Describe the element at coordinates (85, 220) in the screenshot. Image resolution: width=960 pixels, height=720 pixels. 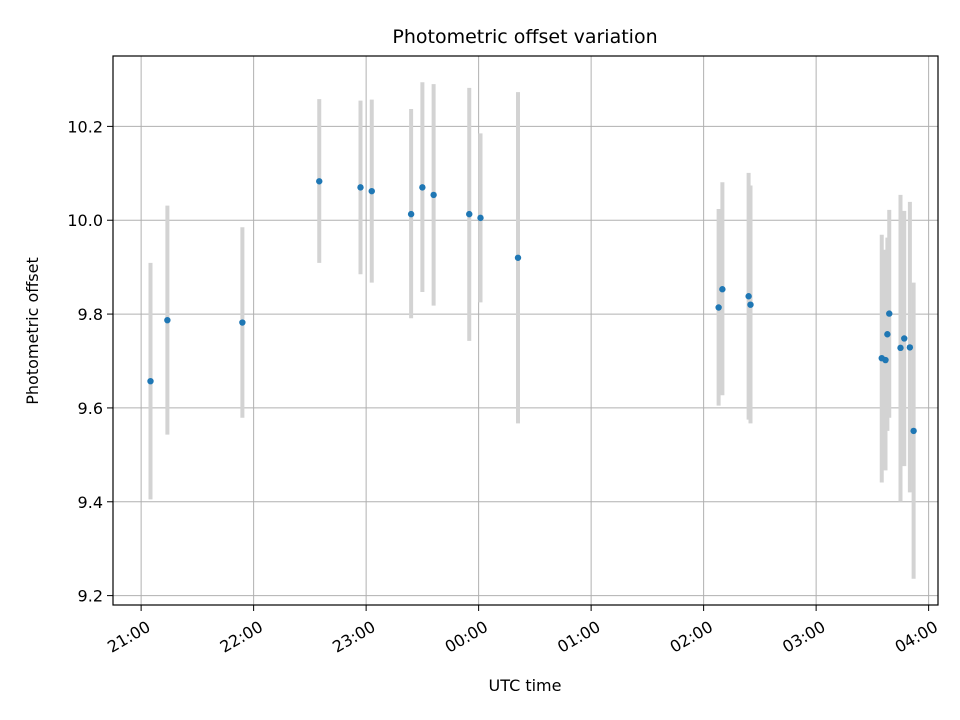
I see `y-tick-label: 10.0` at that location.